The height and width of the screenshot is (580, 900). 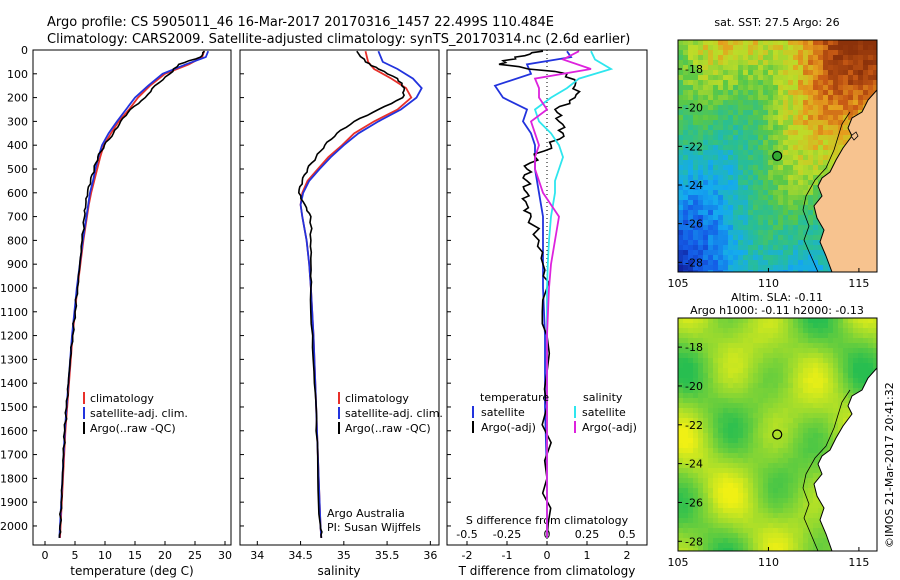 What do you see at coordinates (17, 193) in the screenshot?
I see `y-tick-label: 600` at bounding box center [17, 193].